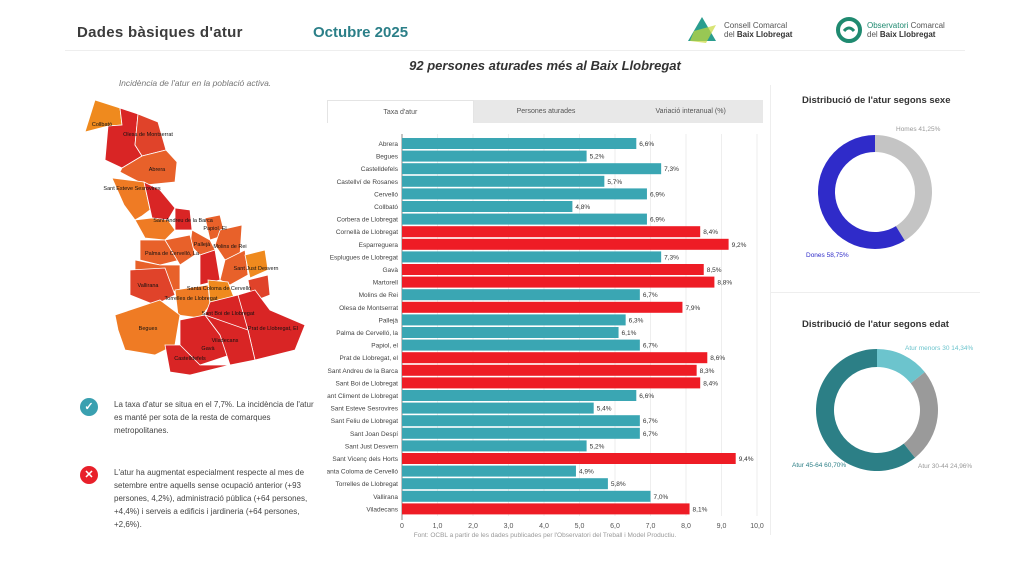 The image size is (1024, 568). What do you see at coordinates (364, 409) in the screenshot?
I see `category-label: Sant Esteve Sesrovires` at bounding box center [364, 409].